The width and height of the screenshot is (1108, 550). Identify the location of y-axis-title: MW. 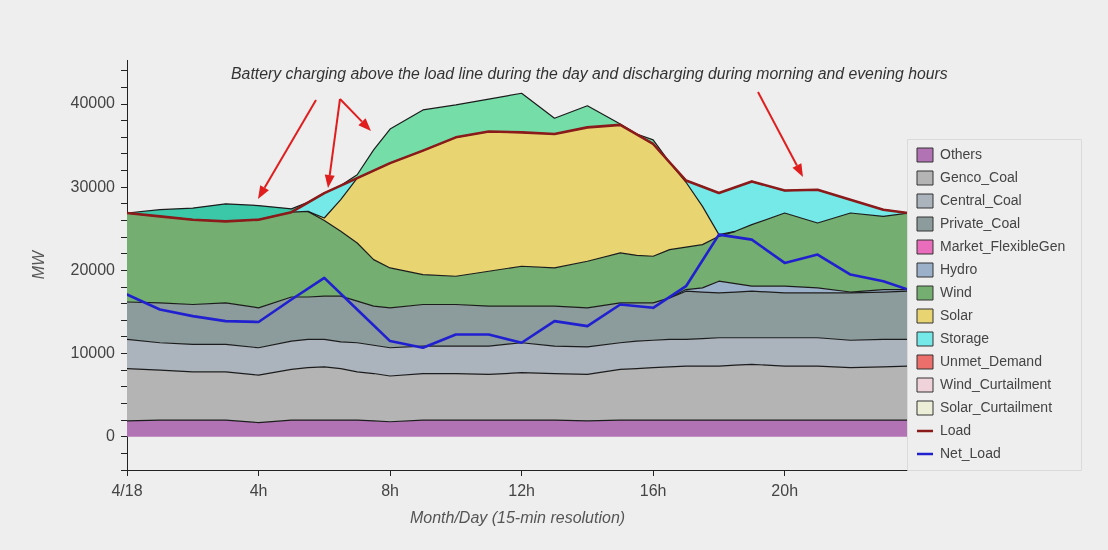
(39, 264).